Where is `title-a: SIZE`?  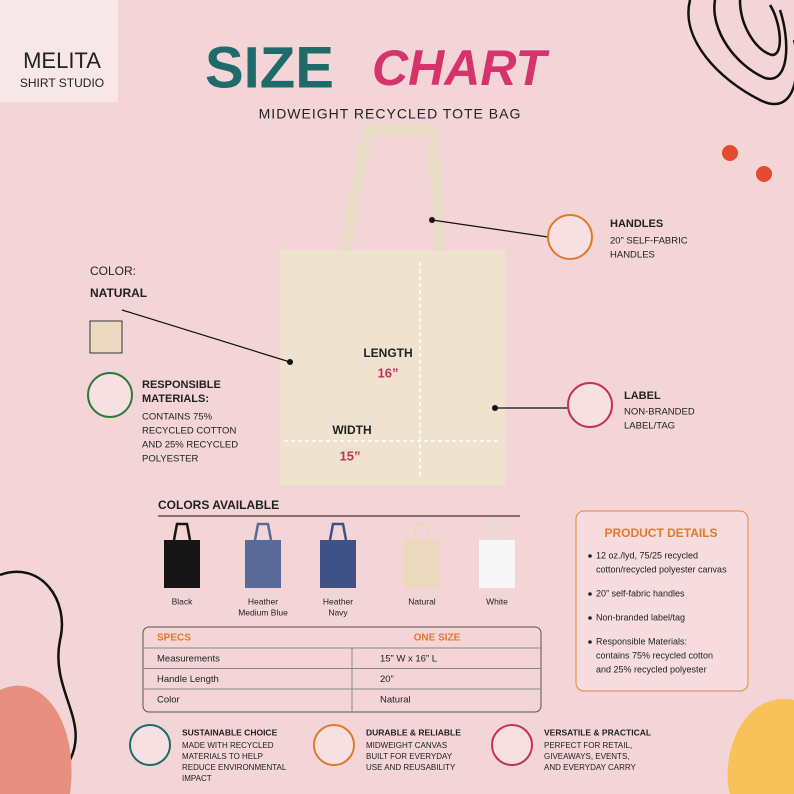
title-a: SIZE is located at coordinates (269, 67).